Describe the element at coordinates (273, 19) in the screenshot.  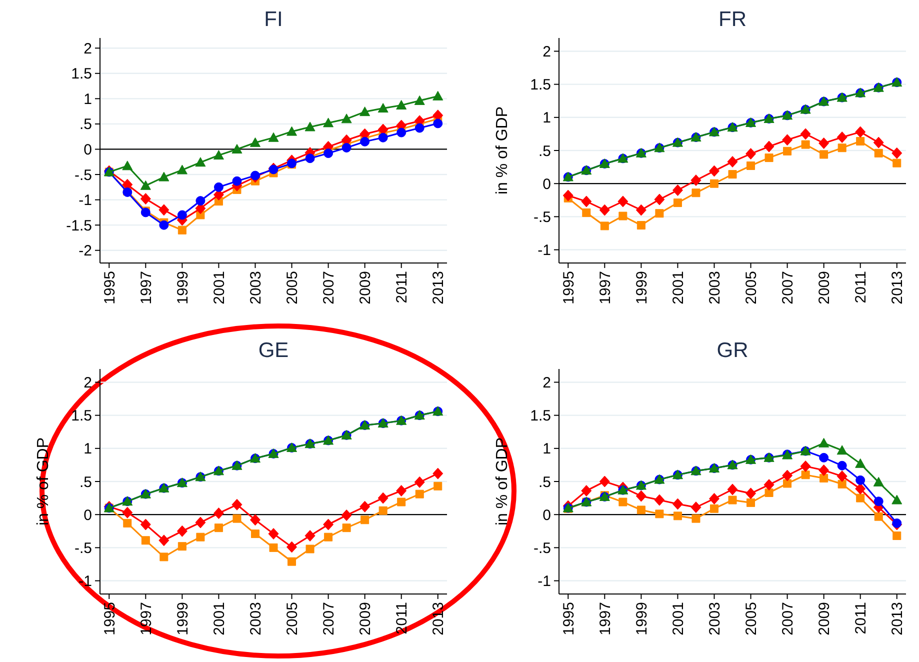
I see `chart-title: FI` at that location.